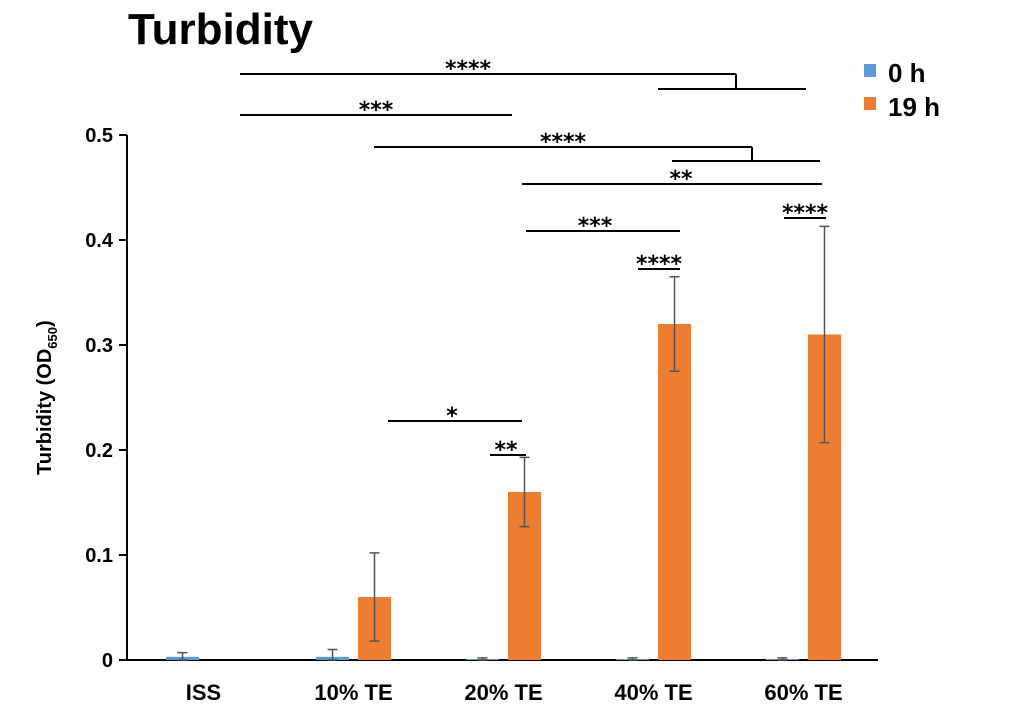 The image size is (1010, 722). Describe the element at coordinates (870, 103) in the screenshot. I see `legend-swatch-19h` at that location.